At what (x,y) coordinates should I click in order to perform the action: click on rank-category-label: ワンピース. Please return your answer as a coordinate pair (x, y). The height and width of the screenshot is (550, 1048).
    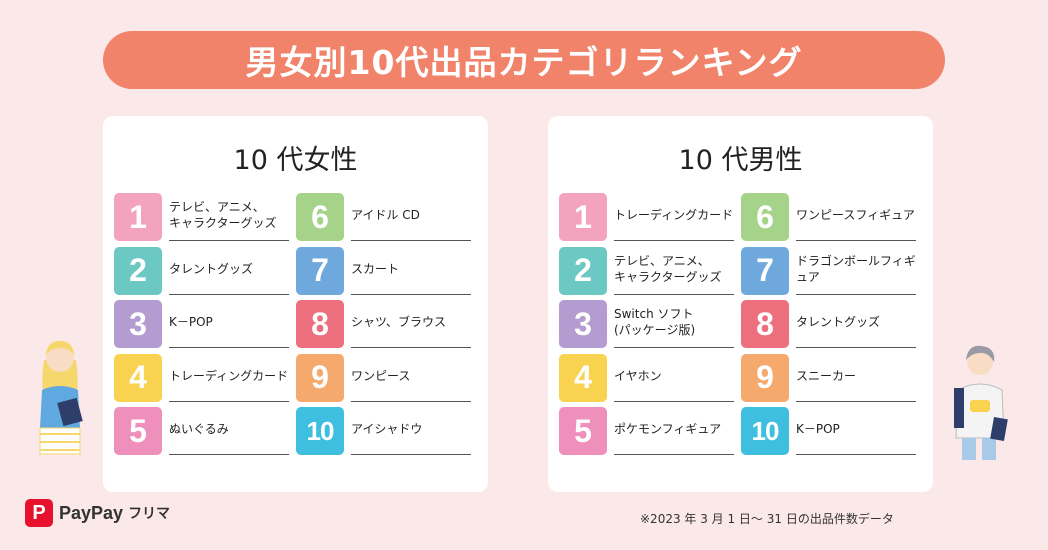
    Looking at the image, I should click on (381, 375).